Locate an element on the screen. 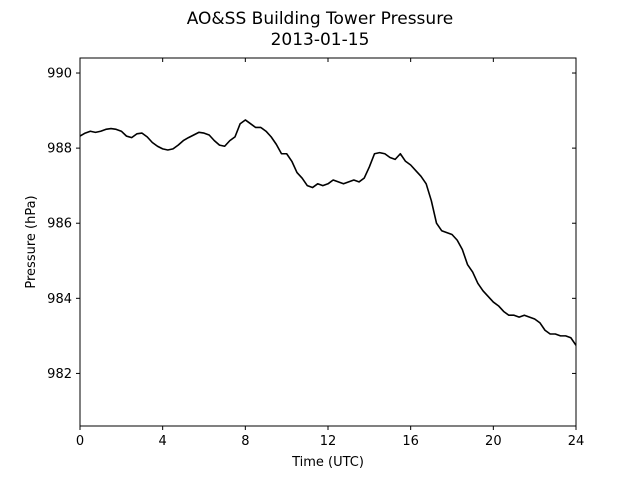 Image resolution: width=640 pixels, height=480 pixels. y-tick-label: 990 is located at coordinates (59, 74).